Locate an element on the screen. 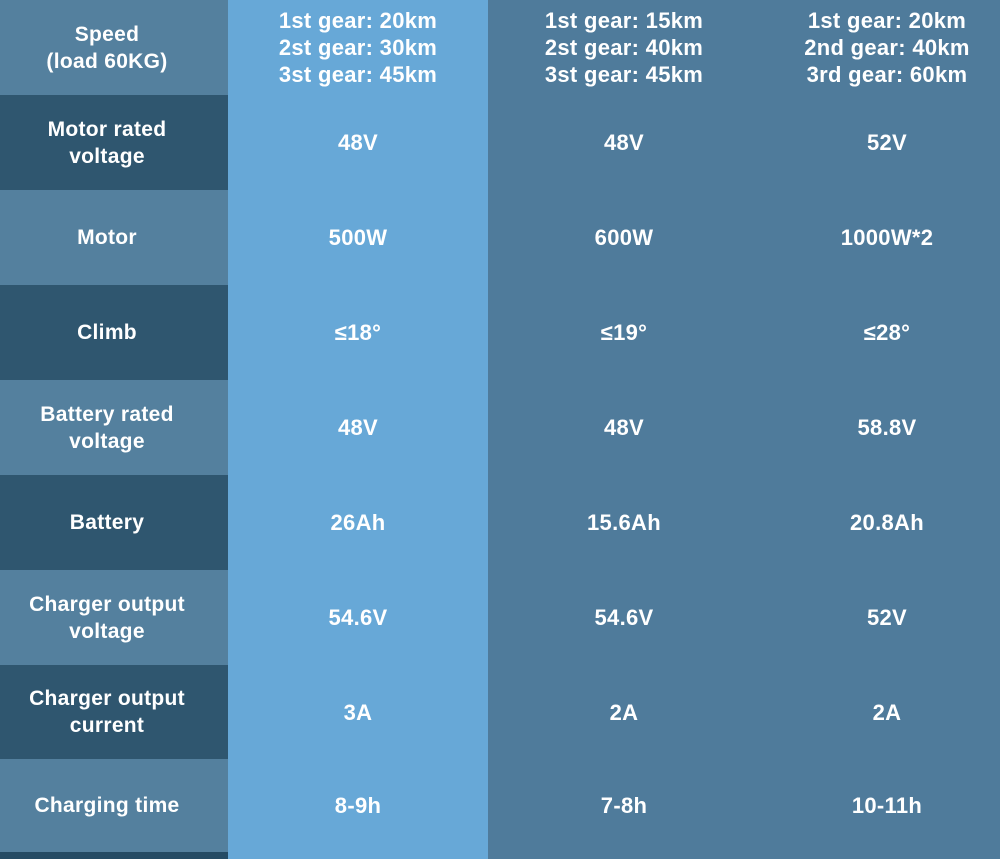 Image resolution: width=1000 pixels, height=859 pixels. table-row-charger-output-voltage: Charger output voltage 54.6V 54.6V 52V is located at coordinates (500, 617).